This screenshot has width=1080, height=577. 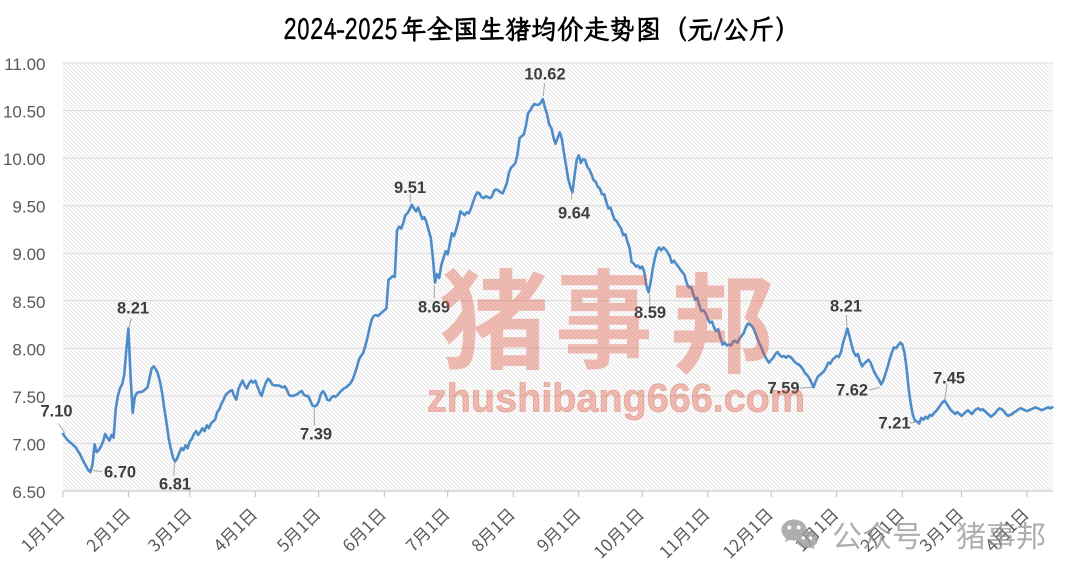 I want to click on svg-text: 7.59, so click(x=783, y=389).